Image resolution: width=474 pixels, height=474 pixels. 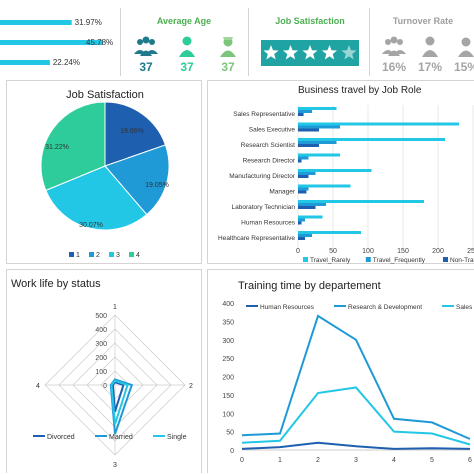 I want to click on pie-legend-label-4: 4, so click(x=138, y=255).